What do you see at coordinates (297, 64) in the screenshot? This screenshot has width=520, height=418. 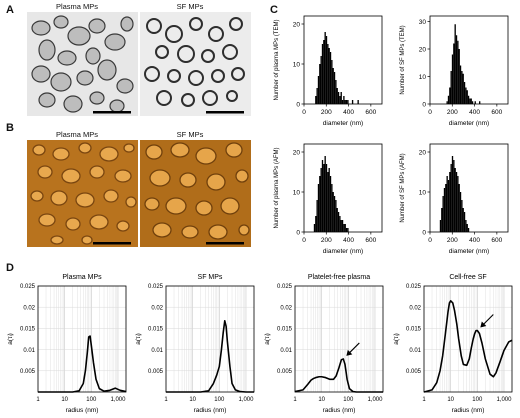 I see `y-tick-label: 10` at bounding box center [297, 64].